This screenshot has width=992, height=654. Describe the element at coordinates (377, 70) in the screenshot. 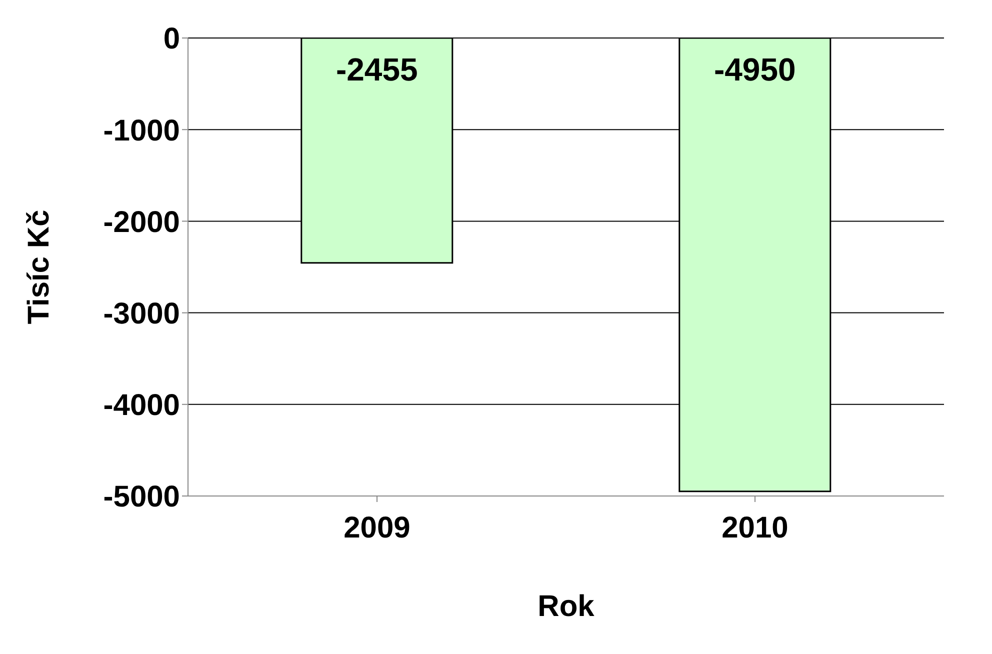

I see `data-label: -2455` at that location.